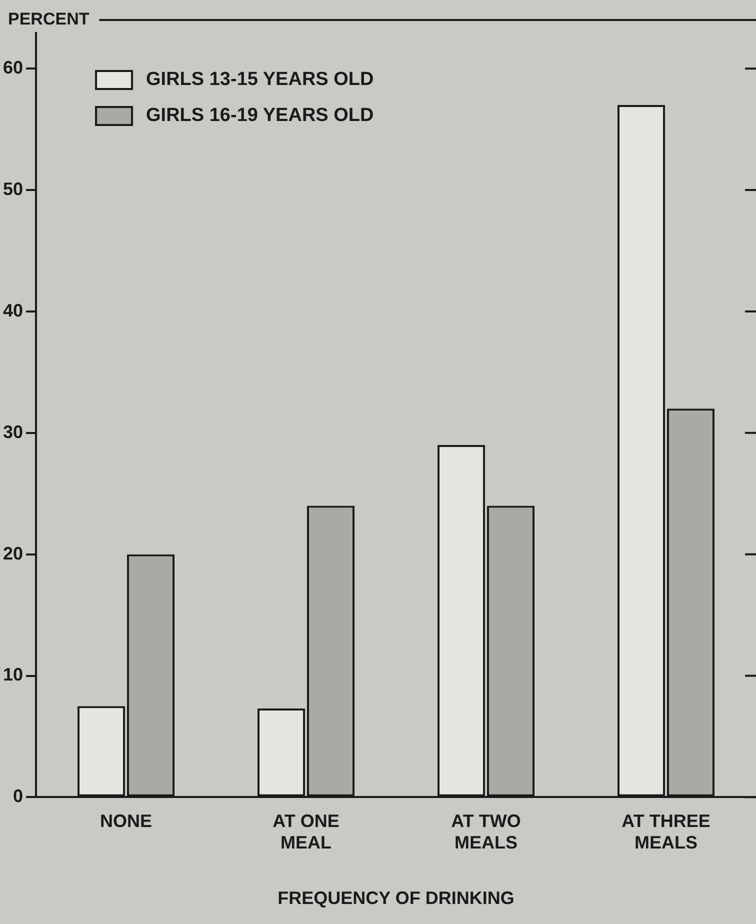  What do you see at coordinates (49, 19) in the screenshot?
I see `y-axis-title: PERCENT` at bounding box center [49, 19].